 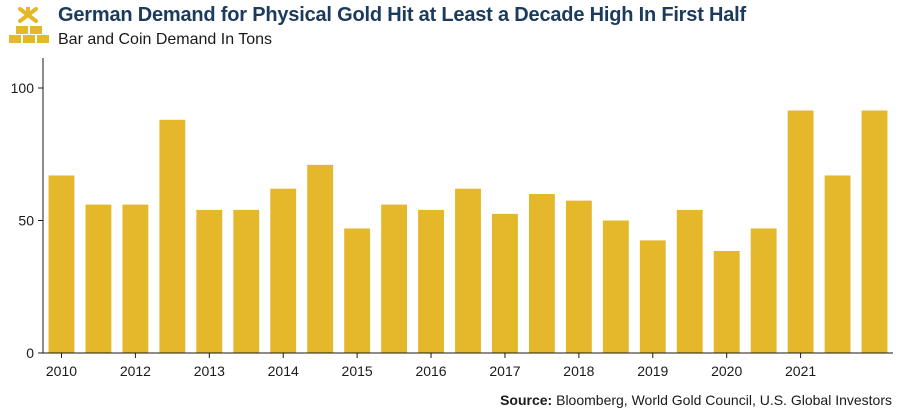 I want to click on x-tick-label: 2019, so click(x=652, y=371).